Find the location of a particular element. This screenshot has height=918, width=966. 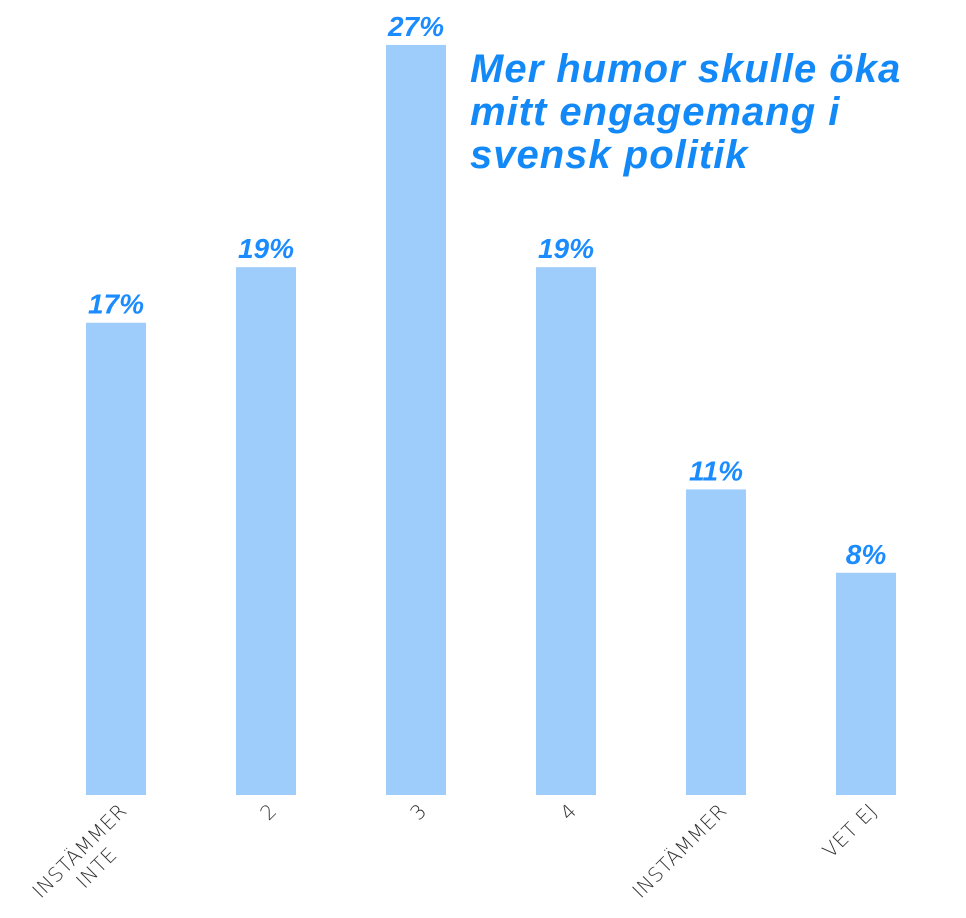

x-tick-label: 4 is located at coordinates (568, 812).